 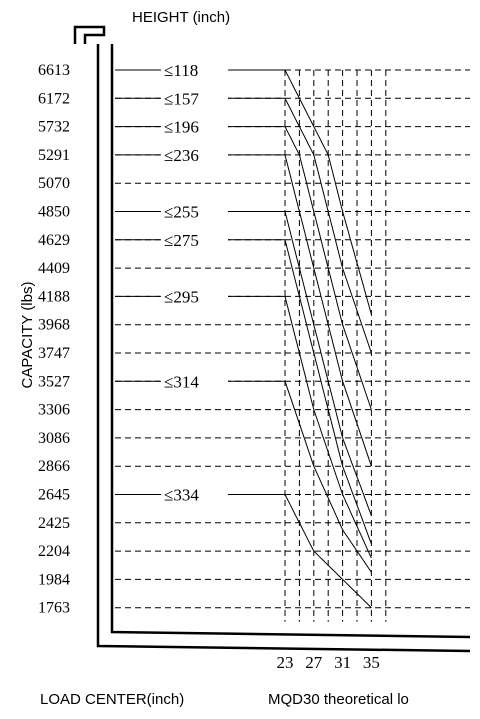 I want to click on y-axis-title: CAPACITY (lbs), so click(x=27, y=335).